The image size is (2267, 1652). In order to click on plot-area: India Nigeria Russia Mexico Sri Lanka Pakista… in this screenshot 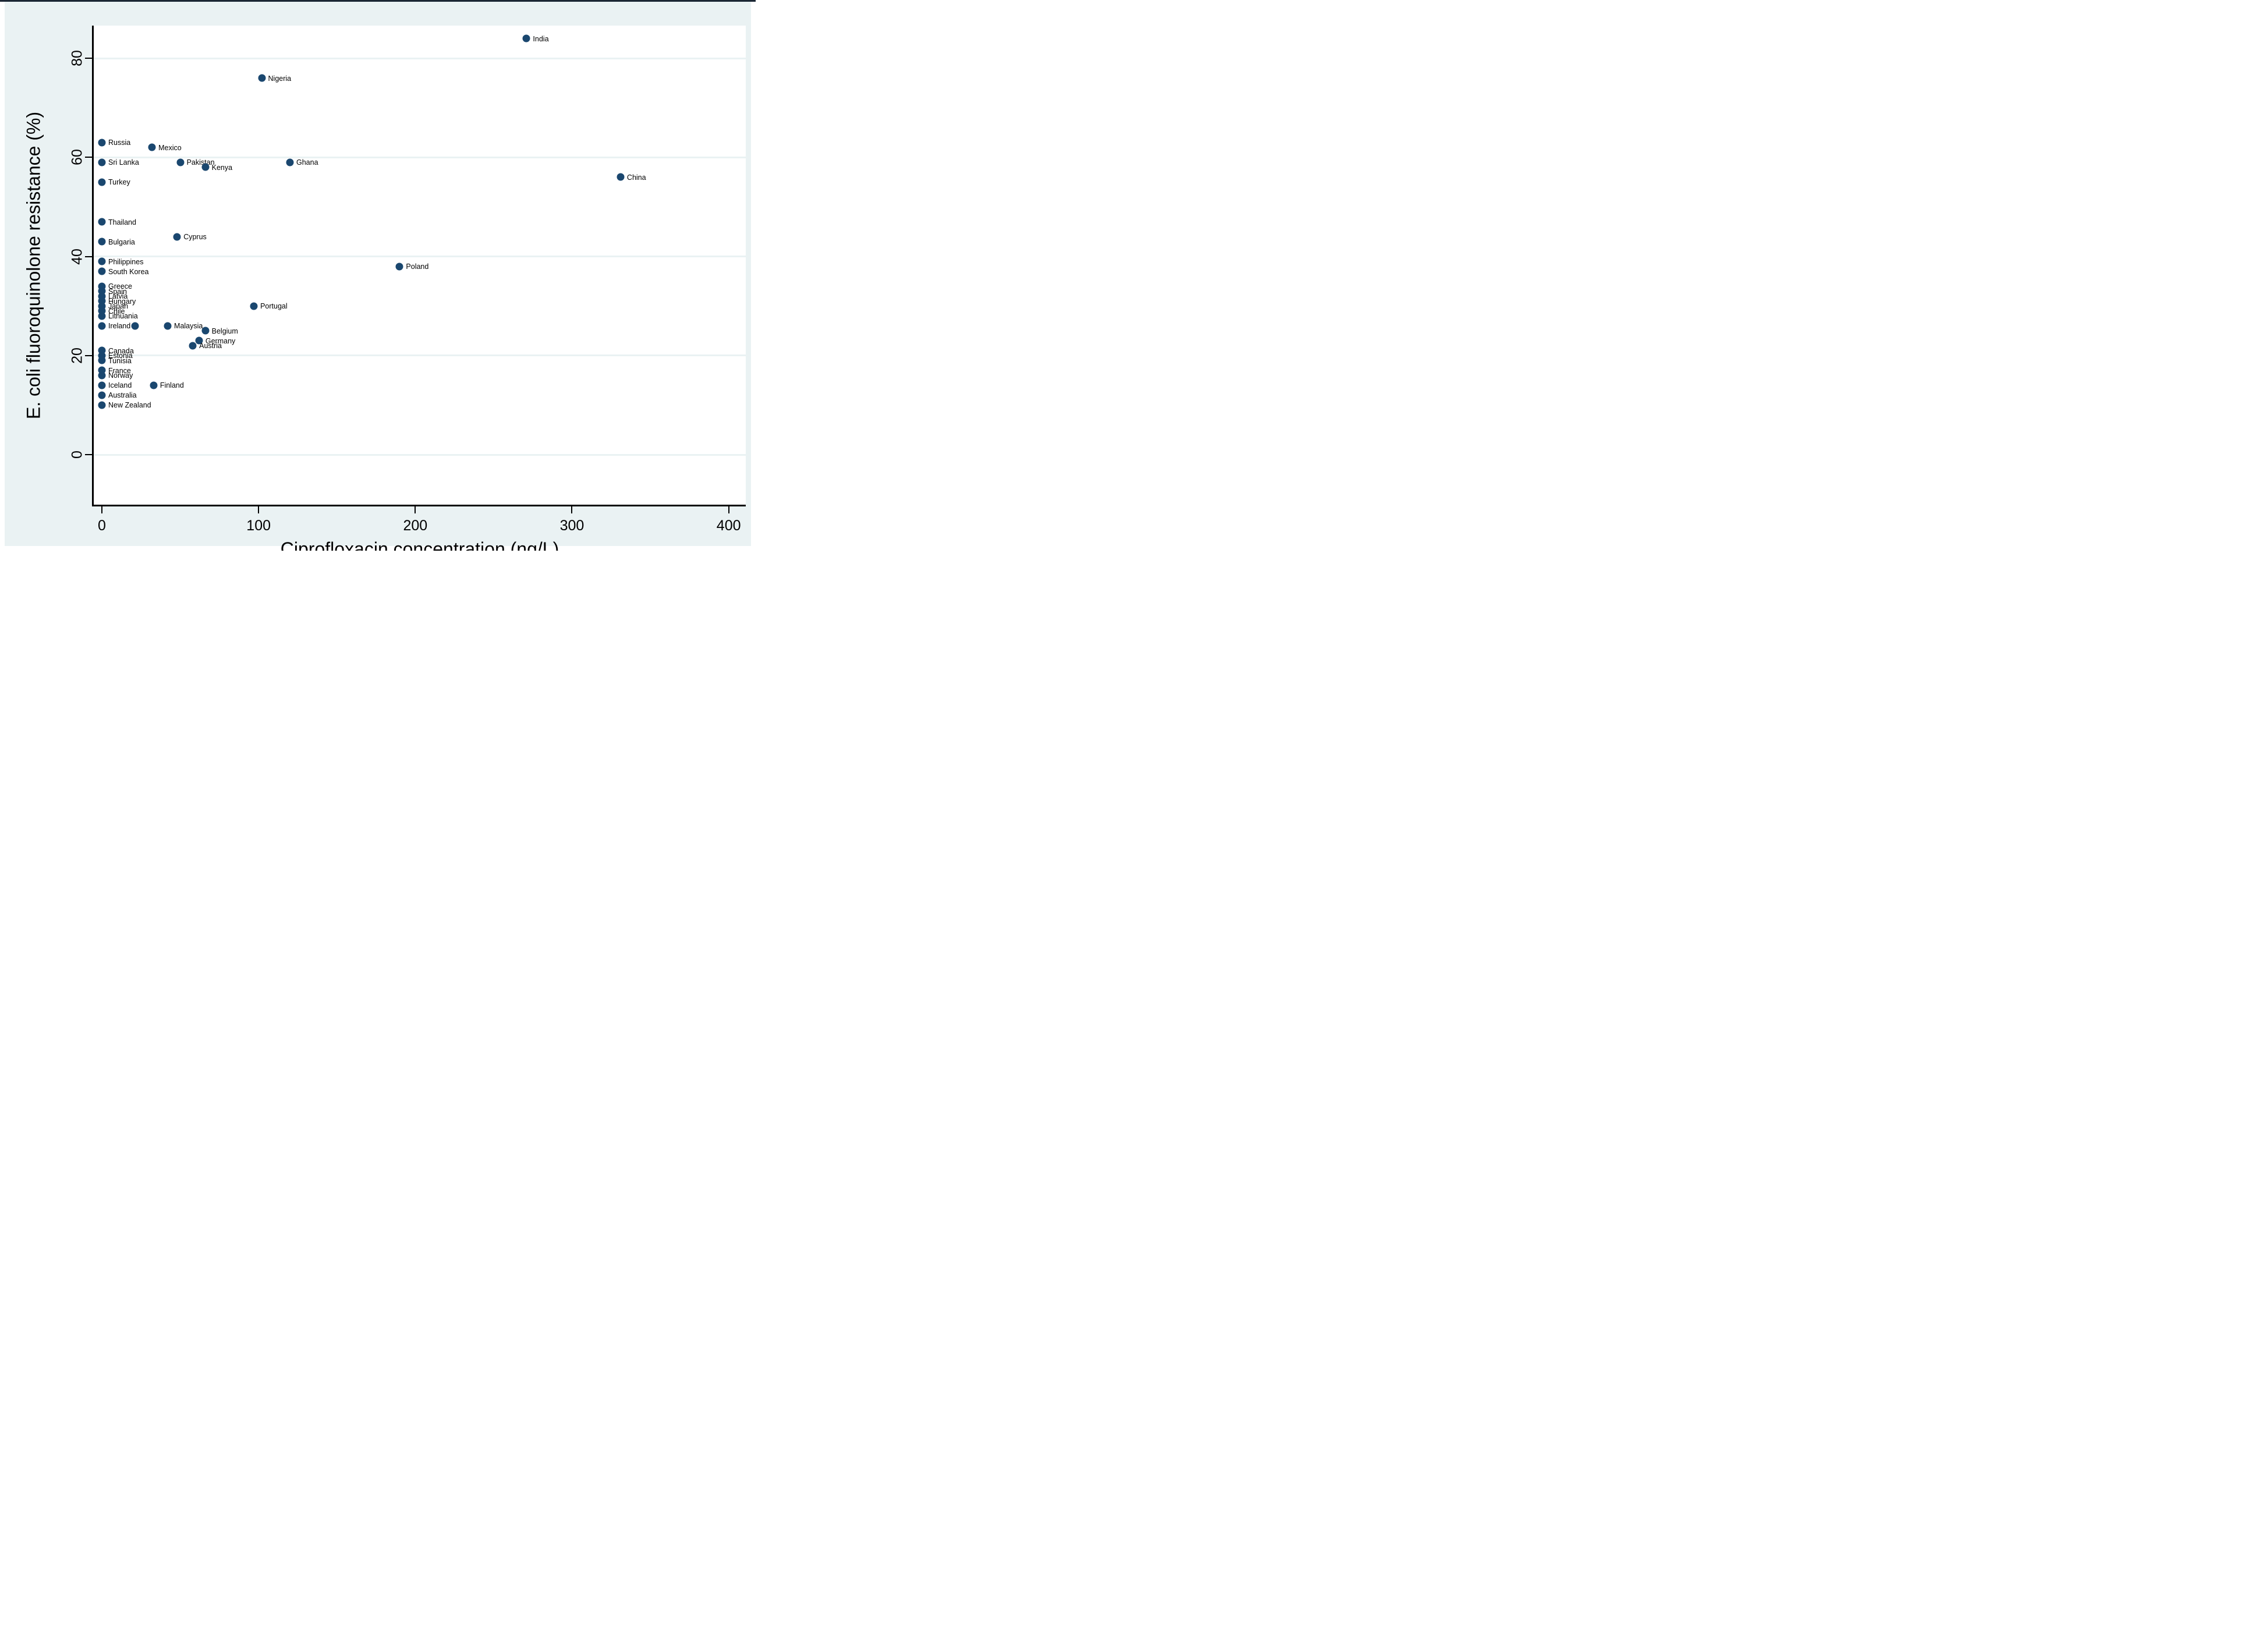, I will do `click(420, 265)`.